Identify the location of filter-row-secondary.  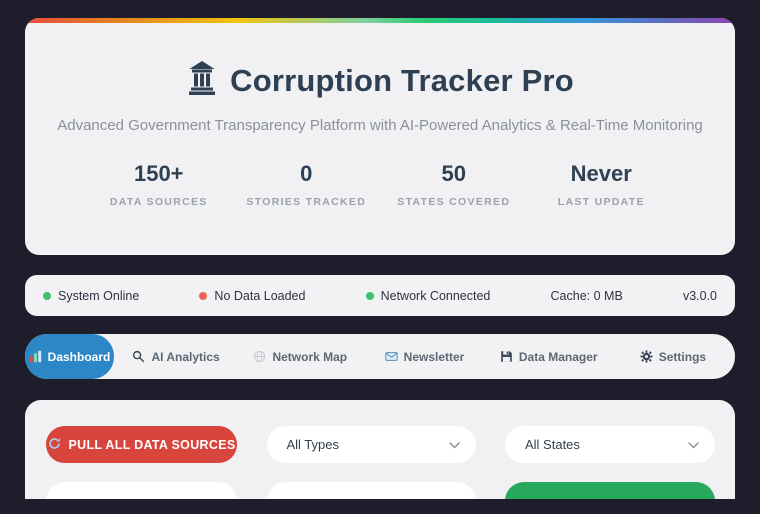
(380, 490).